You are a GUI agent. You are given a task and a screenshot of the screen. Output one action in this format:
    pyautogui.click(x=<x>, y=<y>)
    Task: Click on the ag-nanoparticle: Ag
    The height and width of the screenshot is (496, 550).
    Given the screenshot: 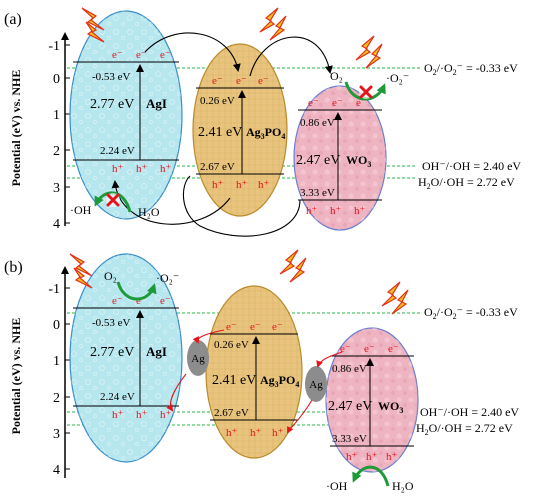 What is the action you would take?
    pyautogui.click(x=198, y=358)
    